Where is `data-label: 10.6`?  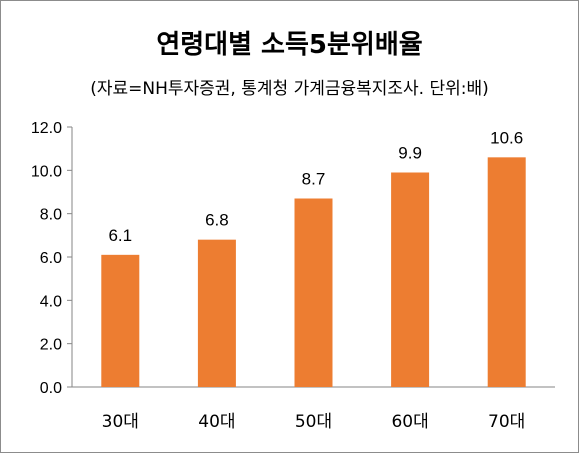
data-label: 10.6 is located at coordinates (506, 137).